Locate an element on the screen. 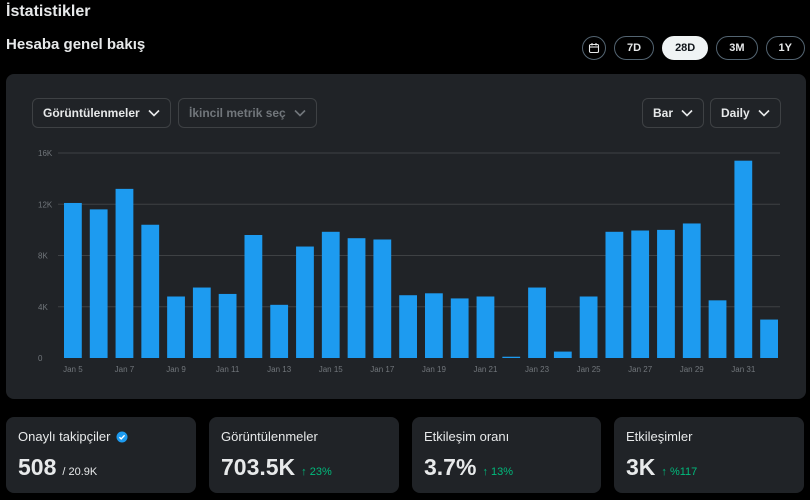 The height and width of the screenshot is (500, 810). range-3m-button: 3M is located at coordinates (737, 48).